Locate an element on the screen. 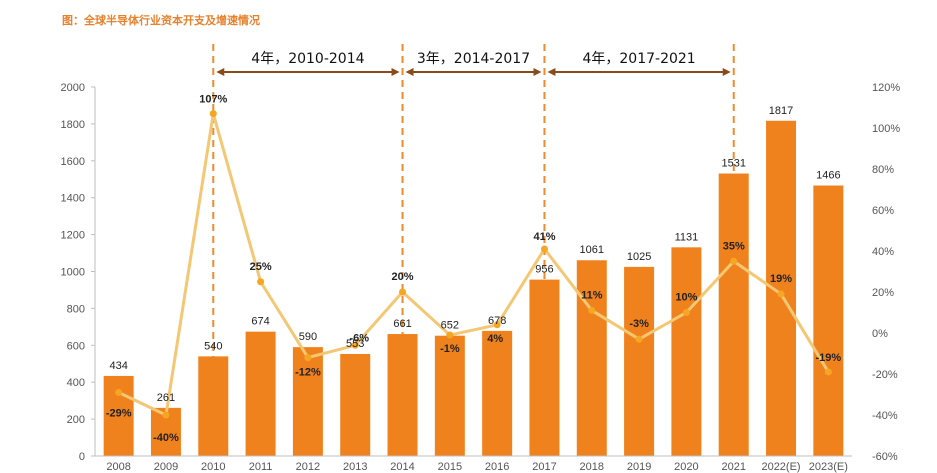 This screenshot has height=473, width=937. bar-2019 is located at coordinates (639, 361).